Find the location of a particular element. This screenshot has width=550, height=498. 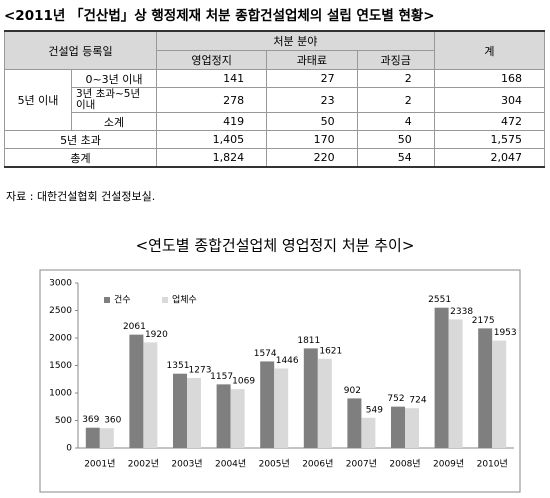

x-tick-label: 2005년 is located at coordinates (274, 464).